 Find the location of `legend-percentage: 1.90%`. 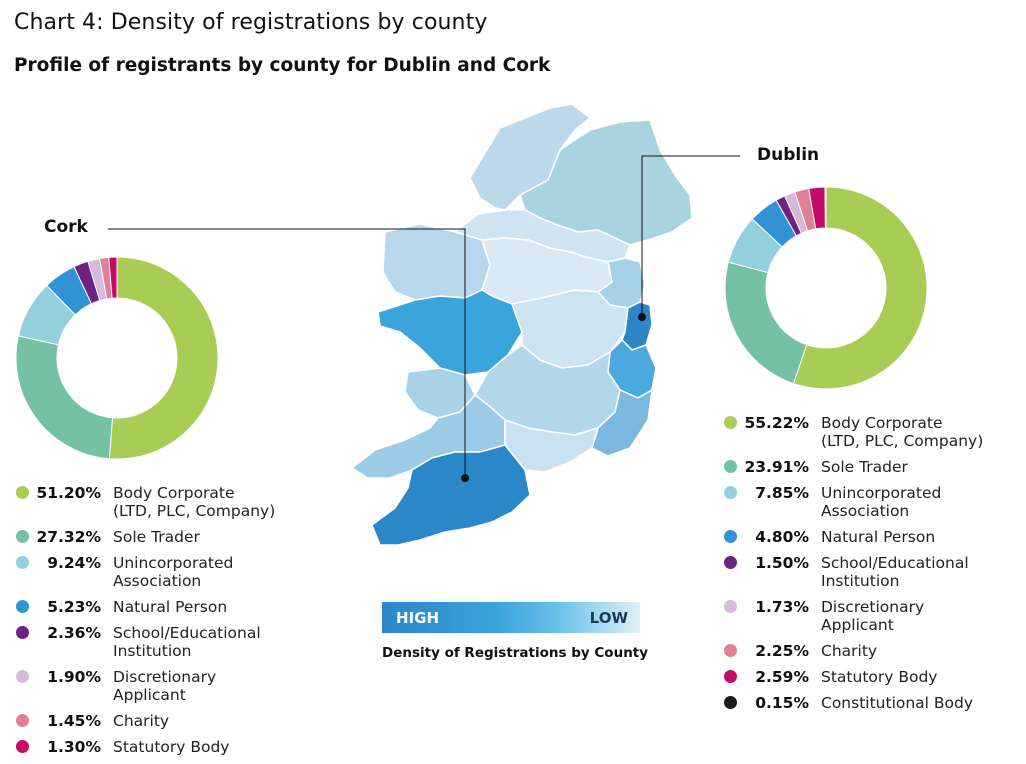

legend-percentage: 1.90% is located at coordinates (74, 677).